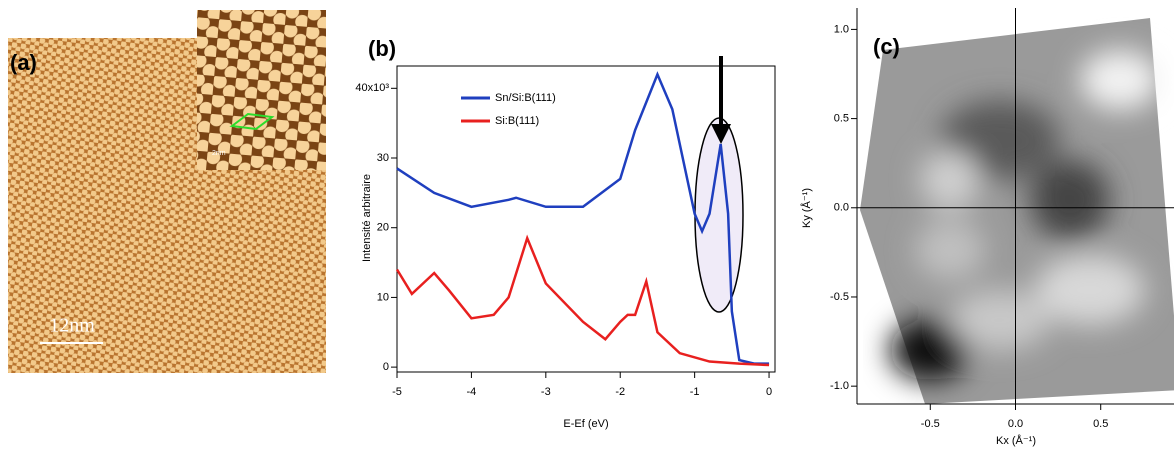 The image size is (1174, 457). What do you see at coordinates (769, 392) in the screenshot?
I see `x-tick-label: 0` at bounding box center [769, 392].